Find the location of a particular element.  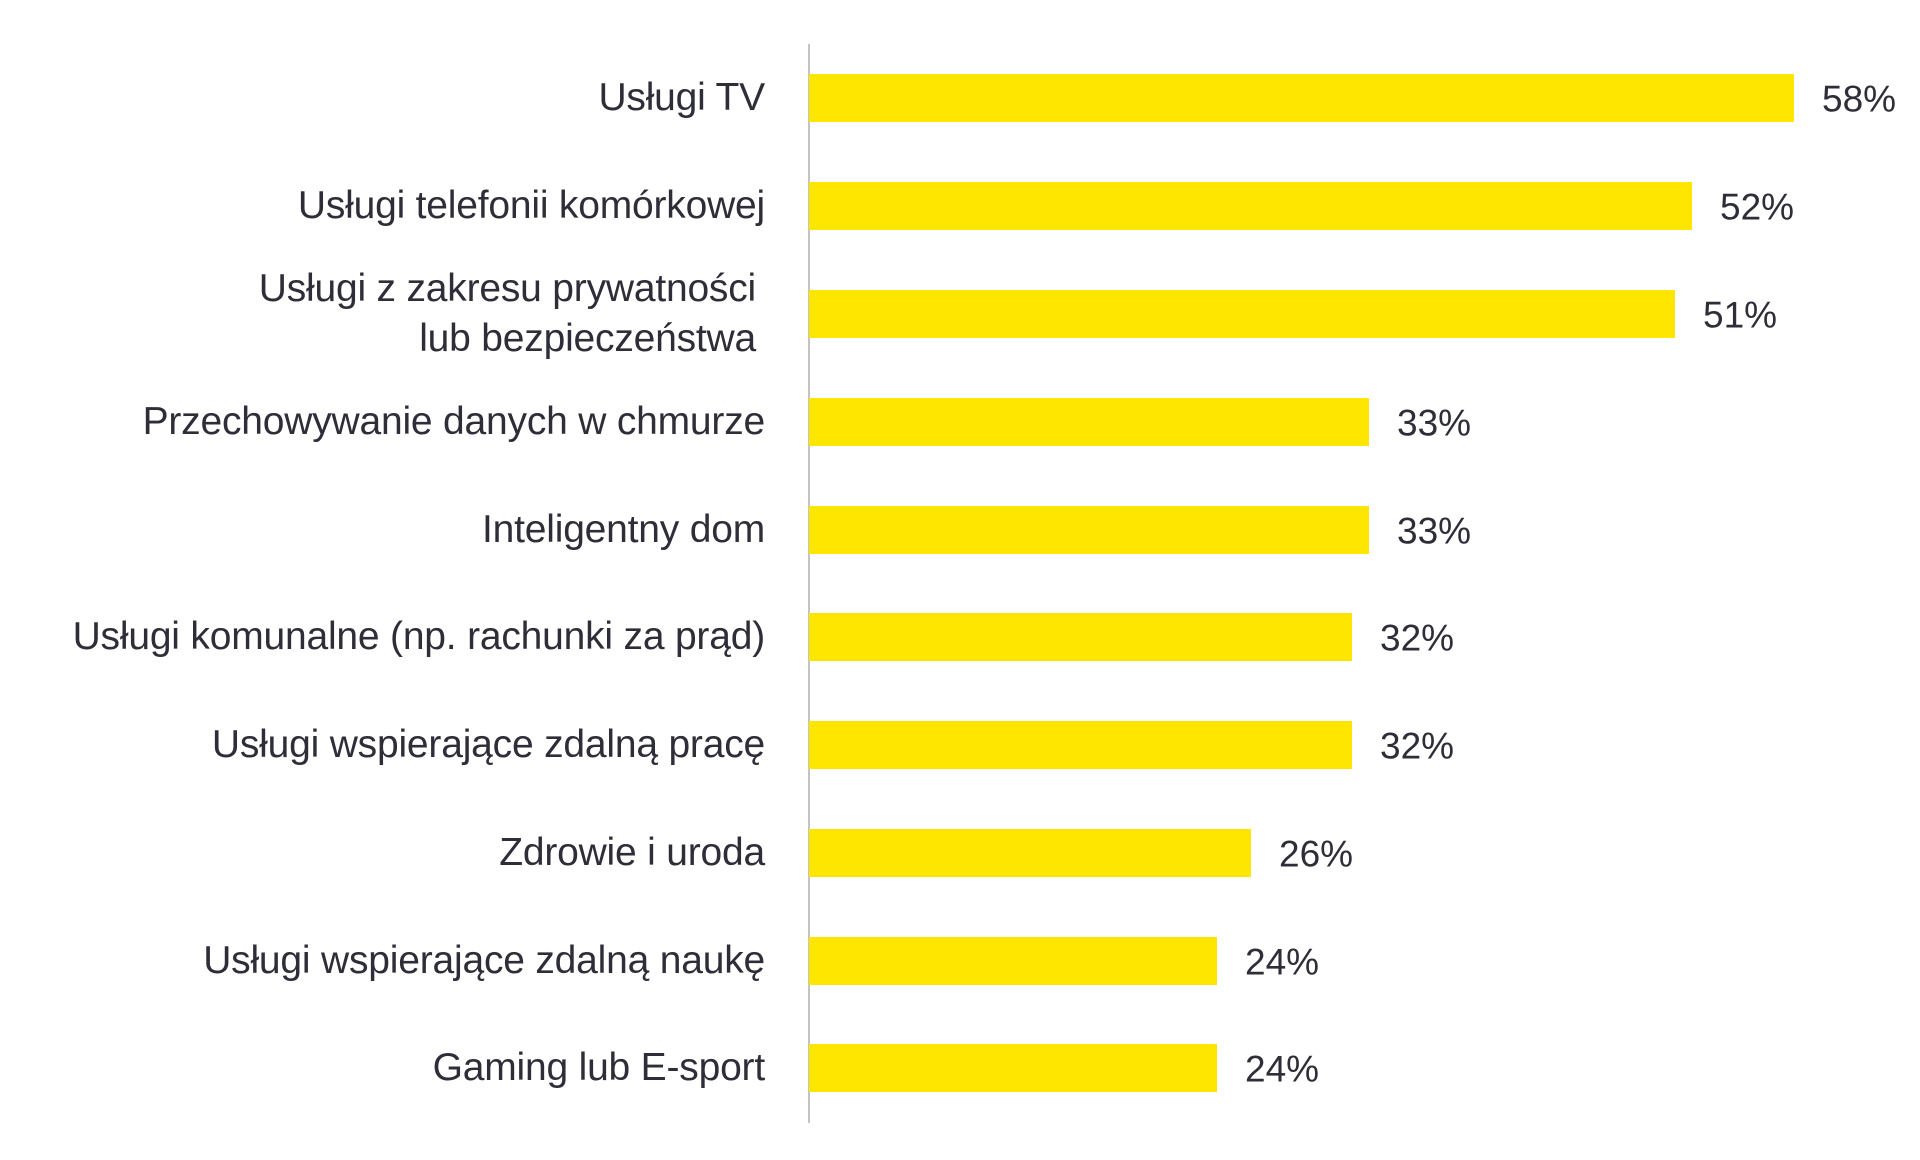

category-label: Przechowywanie danych w chmurze is located at coordinates (454, 421).